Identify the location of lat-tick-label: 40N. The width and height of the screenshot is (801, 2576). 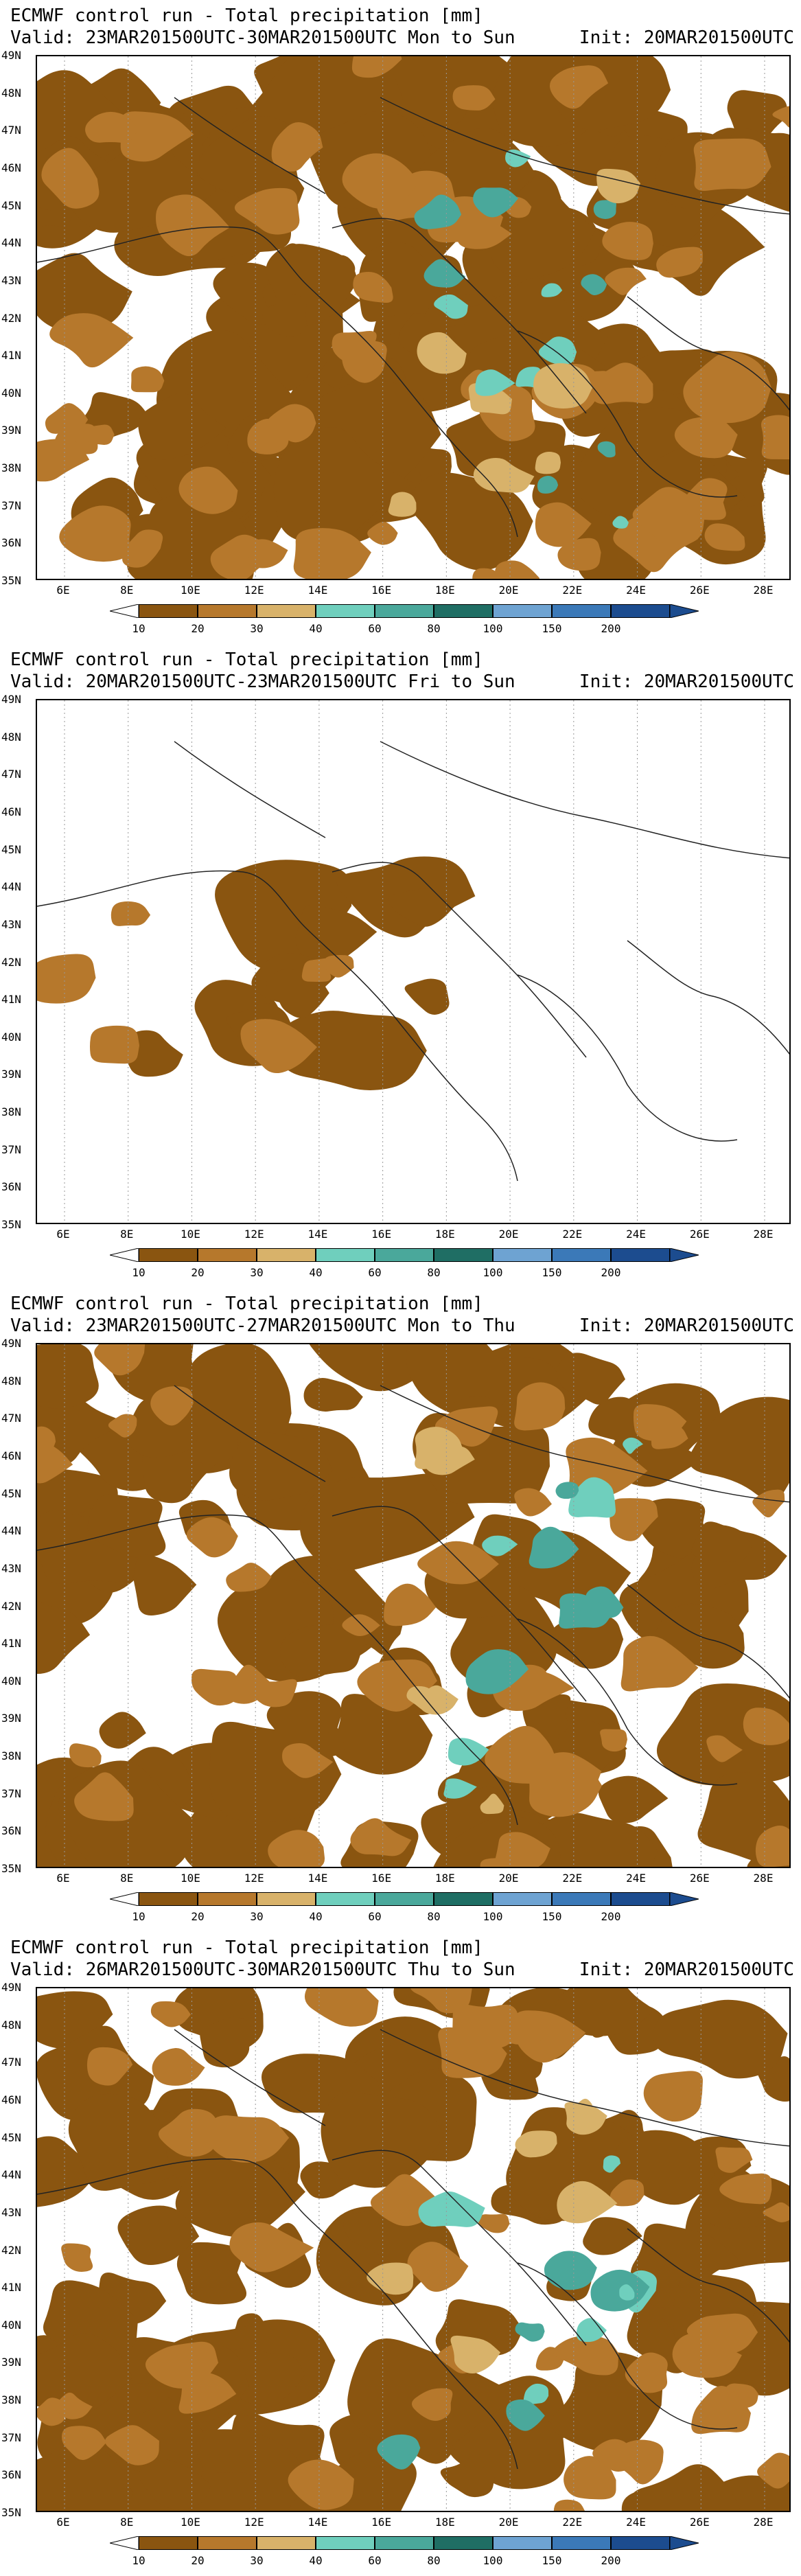
(11, 2325).